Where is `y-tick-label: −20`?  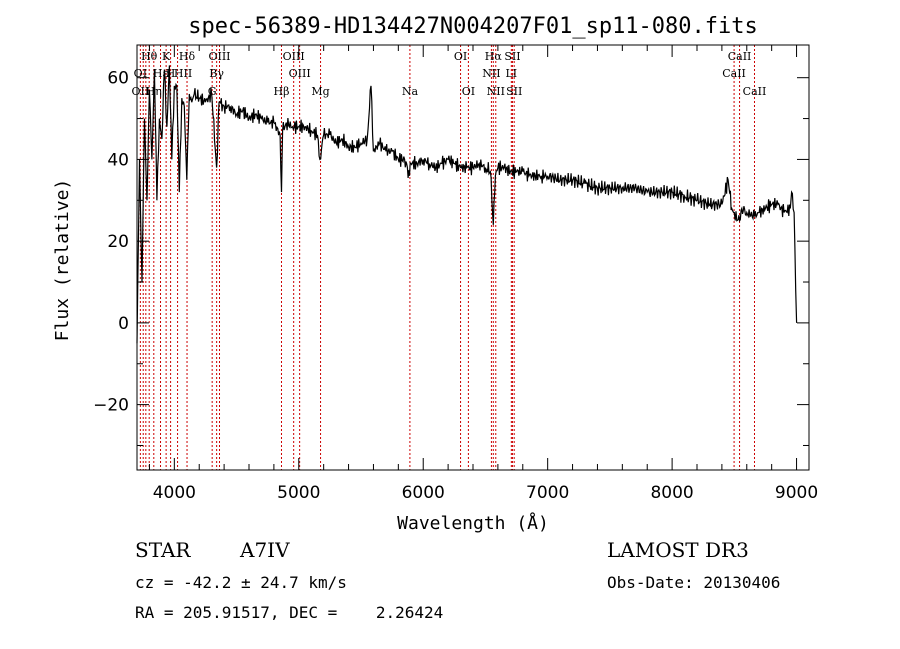
y-tick-label: −20 is located at coordinates (111, 406).